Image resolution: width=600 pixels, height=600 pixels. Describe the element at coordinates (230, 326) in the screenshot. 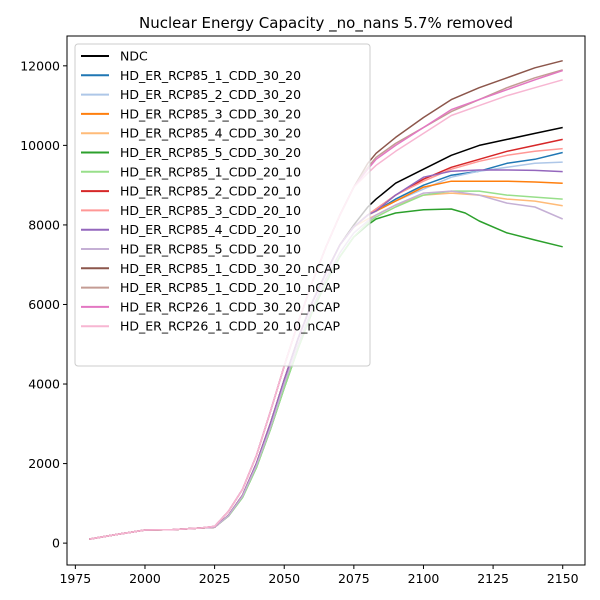

I see `legend-label: HD_ER_RCP26_1_CDD_20_10_nCAP` at that location.